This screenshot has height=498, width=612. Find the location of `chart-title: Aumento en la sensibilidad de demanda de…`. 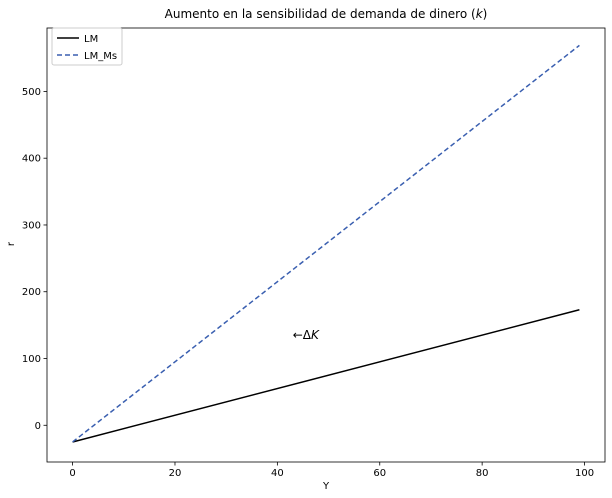

chart-title: Aumento en la sensibilidad de demanda de… is located at coordinates (326, 14).